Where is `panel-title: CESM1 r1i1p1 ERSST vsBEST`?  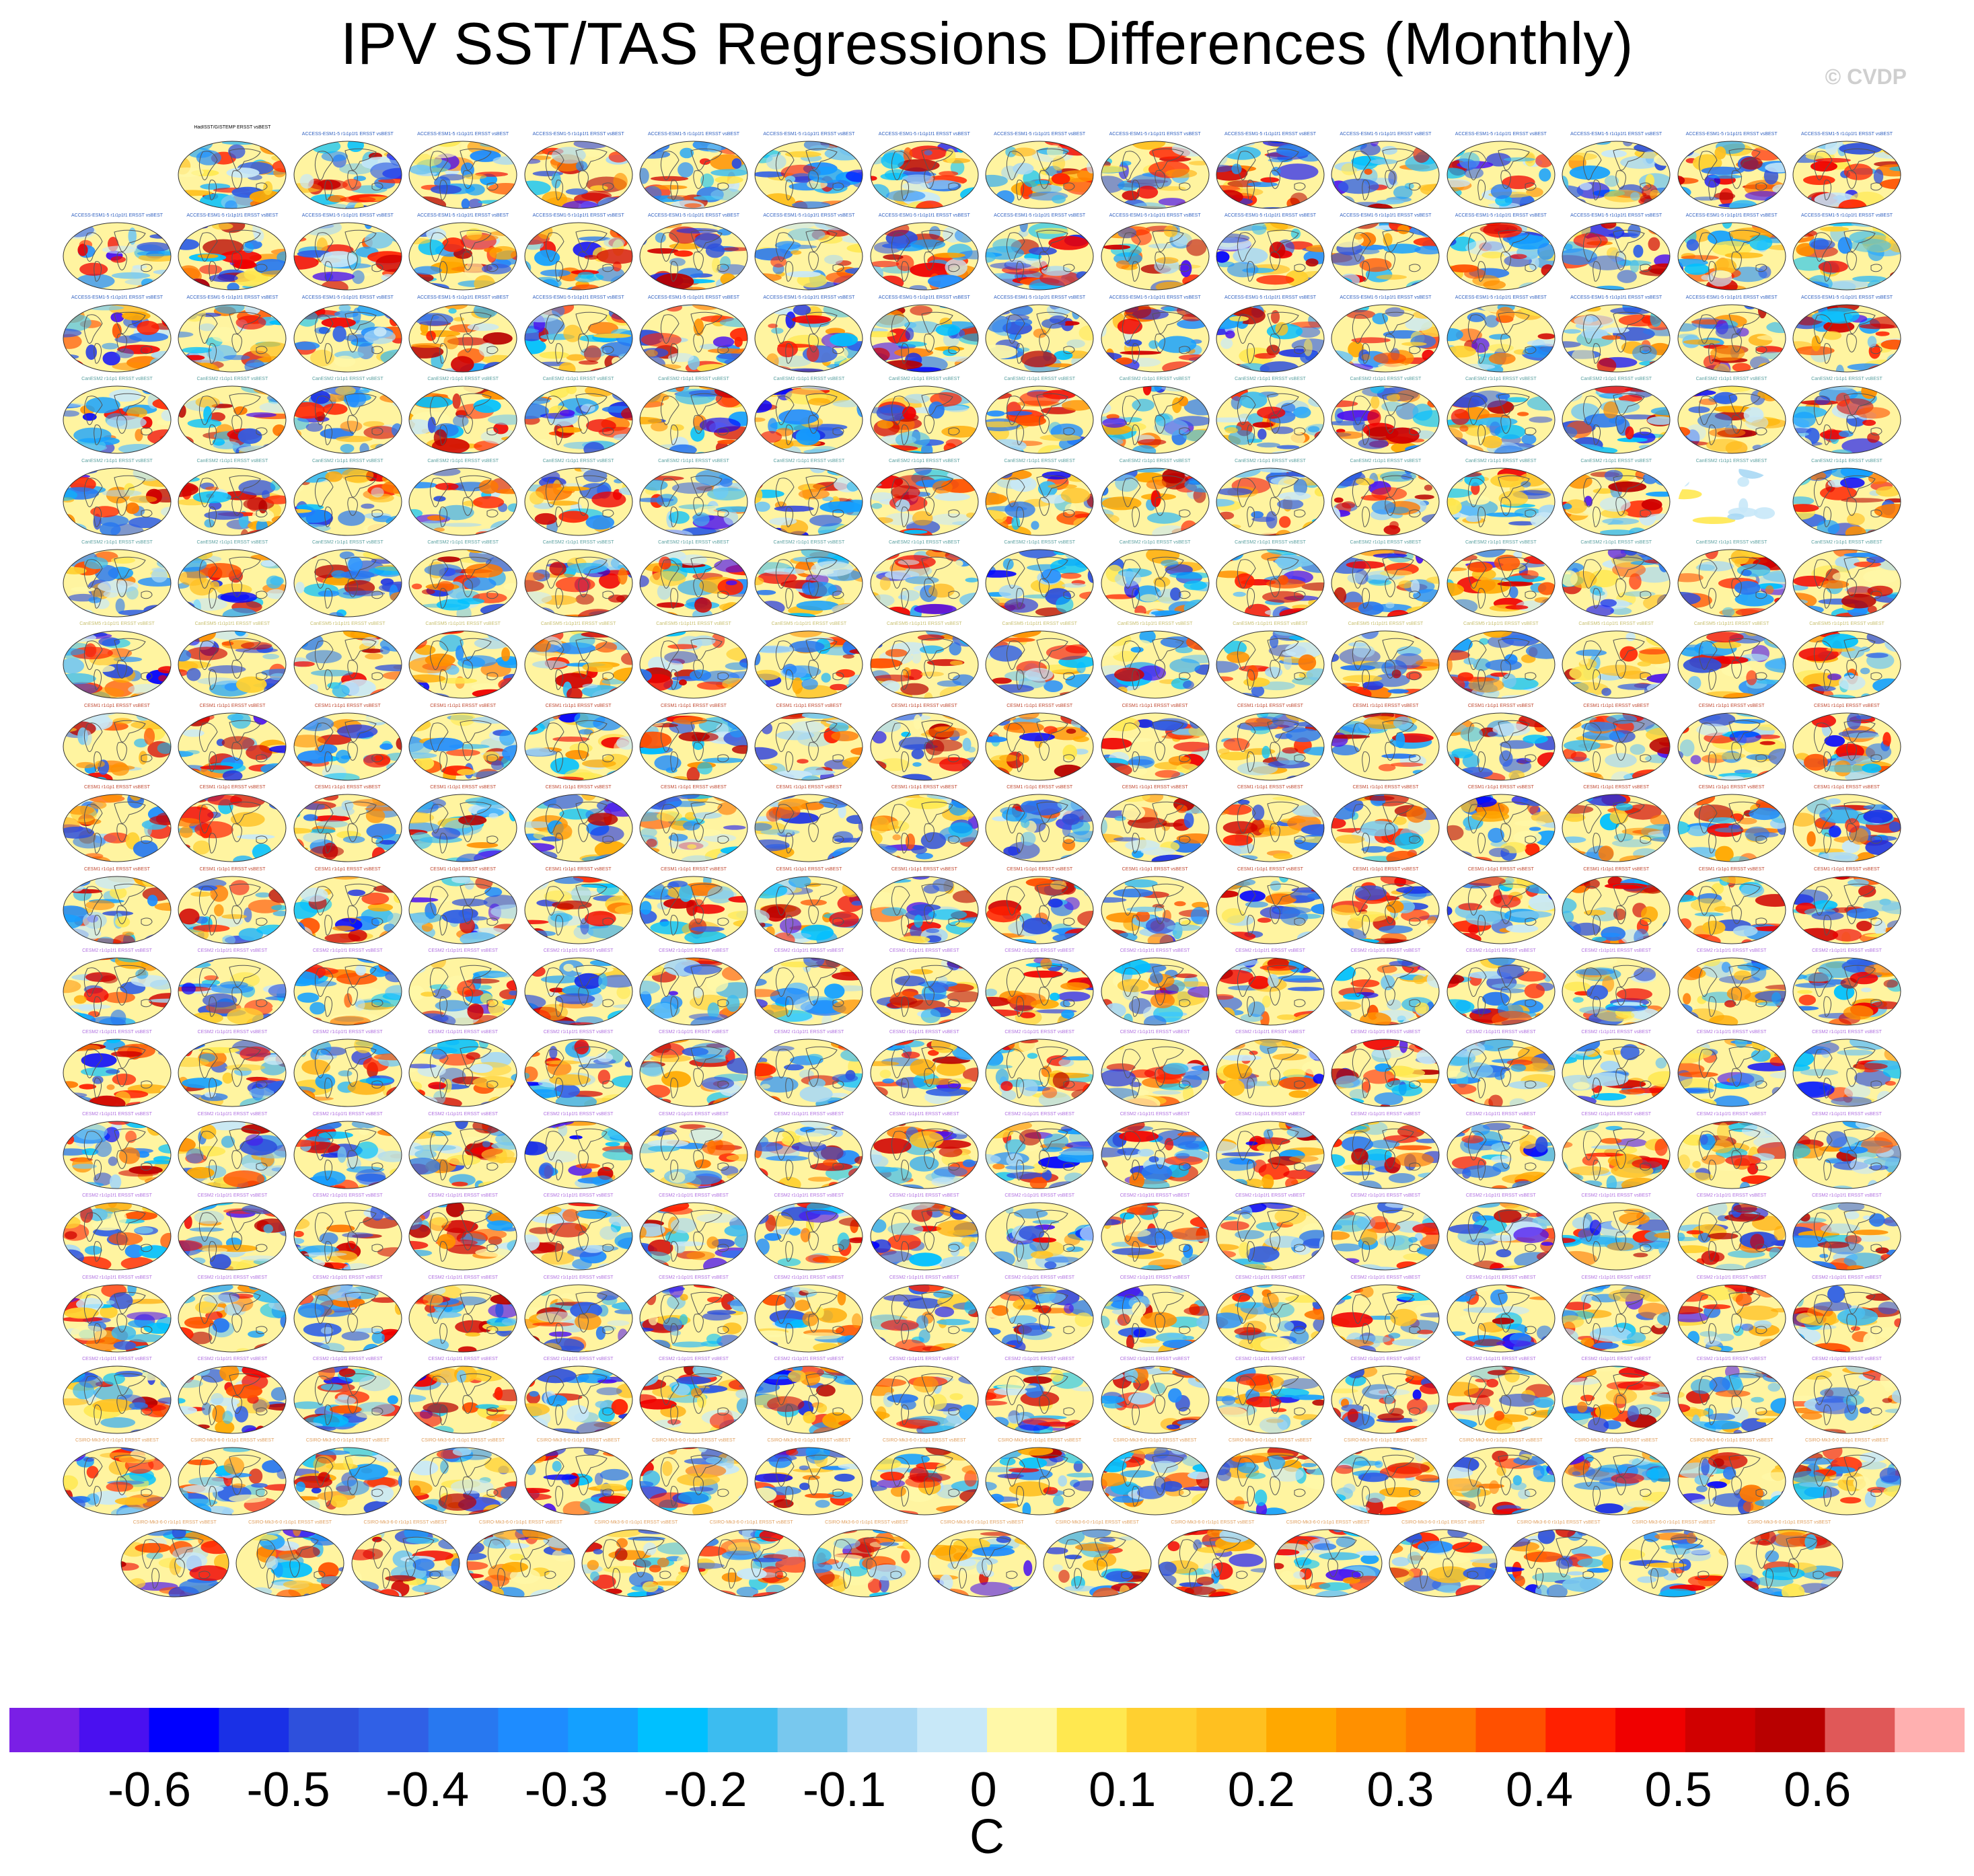
panel-title: CESM1 r1i1p1 ERSST vsBEST is located at coordinates (463, 706).